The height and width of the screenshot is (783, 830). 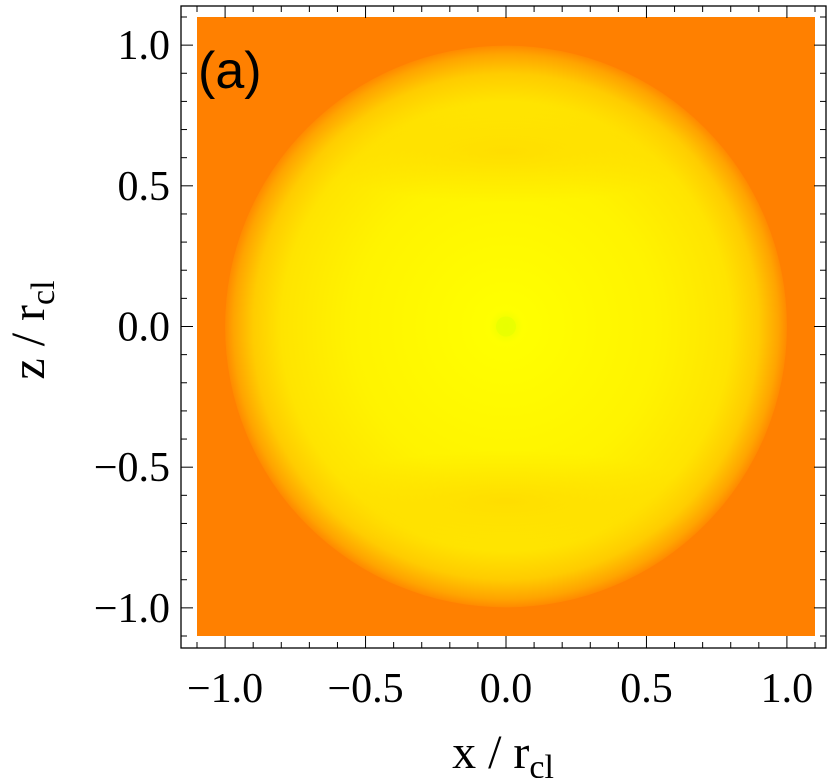 I want to click on x-tick-label: −0.5, so click(x=365, y=689).